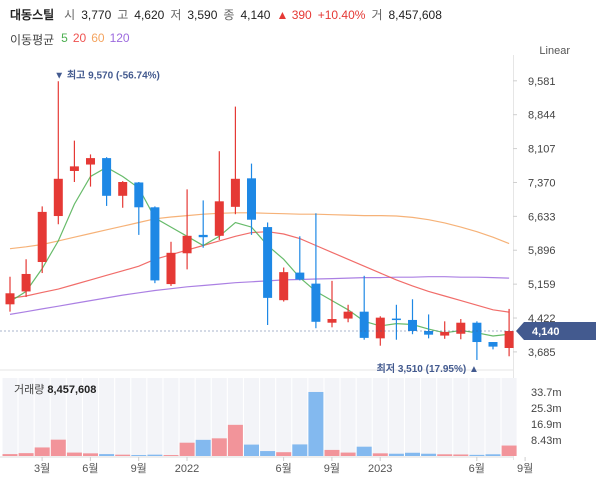 The image size is (600, 480). I want to click on volume-tick-label-2: 16.9m, so click(546, 425).